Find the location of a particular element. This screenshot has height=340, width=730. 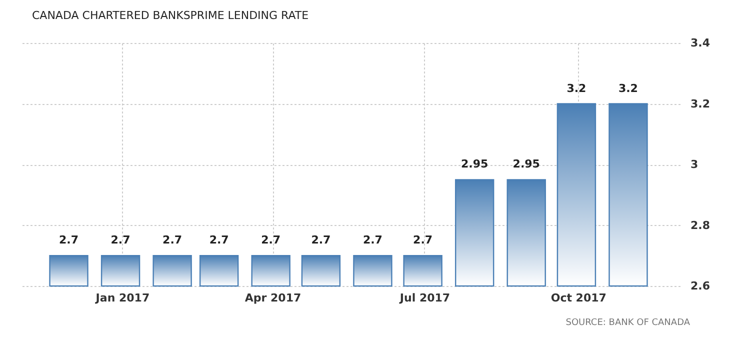

y-tick-label: 3 is located at coordinates (694, 164).